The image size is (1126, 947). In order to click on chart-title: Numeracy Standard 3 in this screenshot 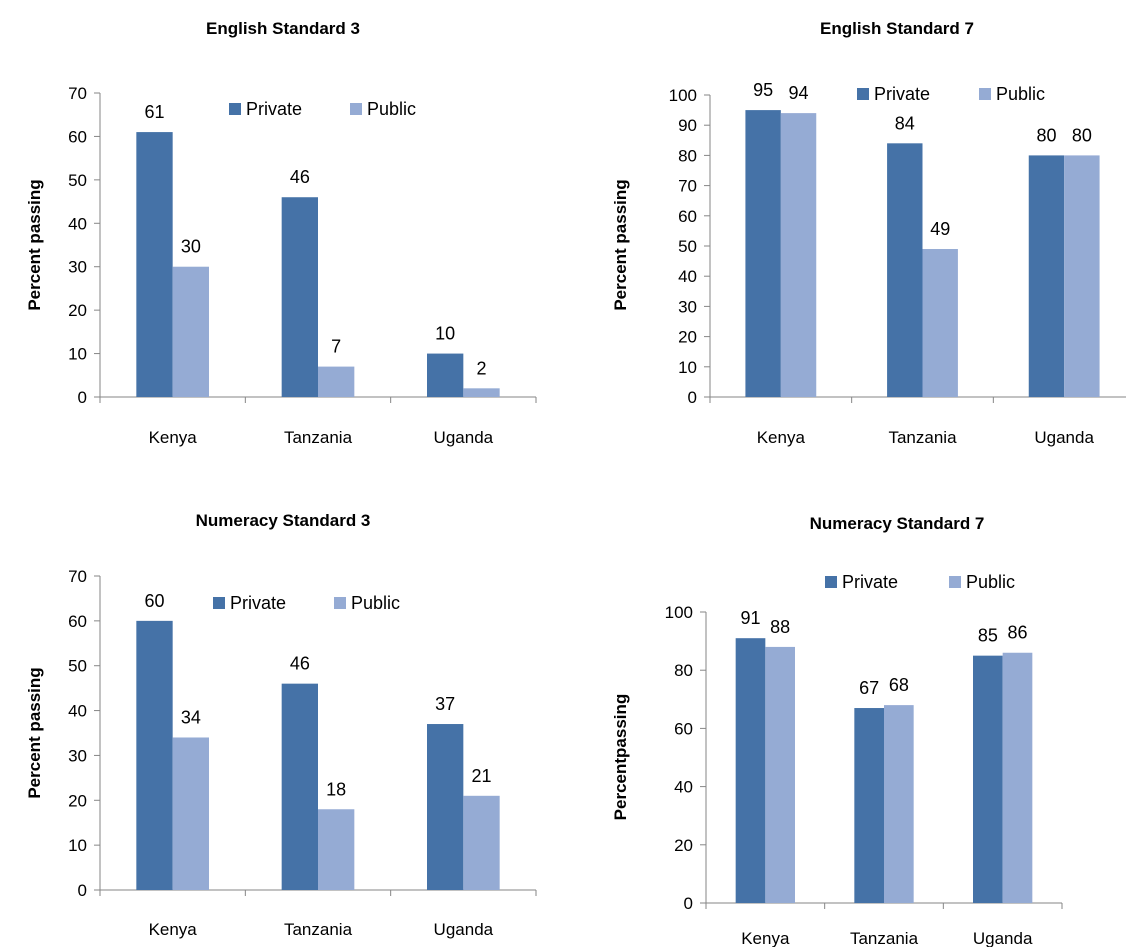, I will do `click(283, 520)`.